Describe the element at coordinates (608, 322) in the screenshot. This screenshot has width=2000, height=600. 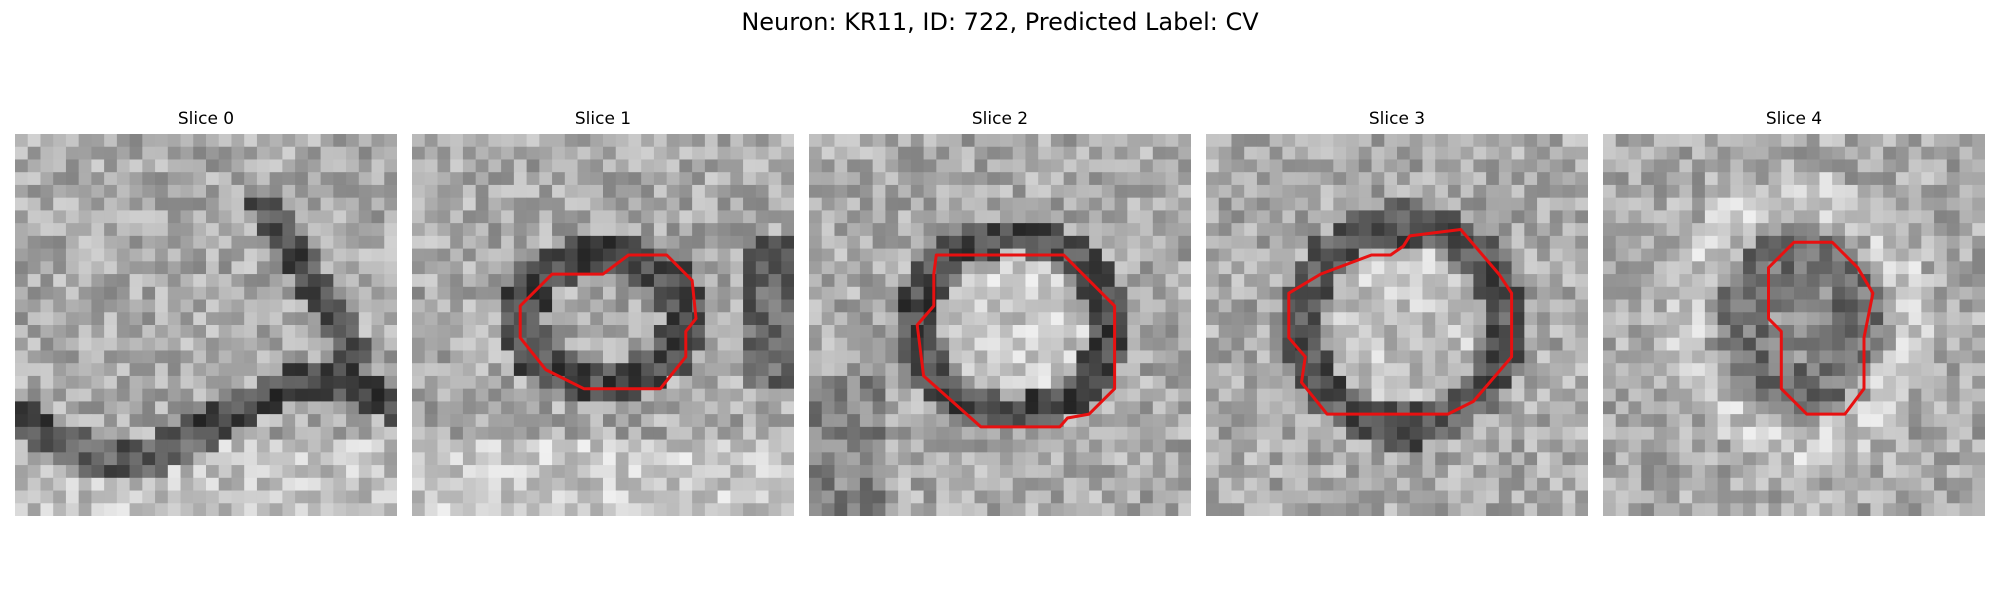
I see `slice-1-contour` at that location.